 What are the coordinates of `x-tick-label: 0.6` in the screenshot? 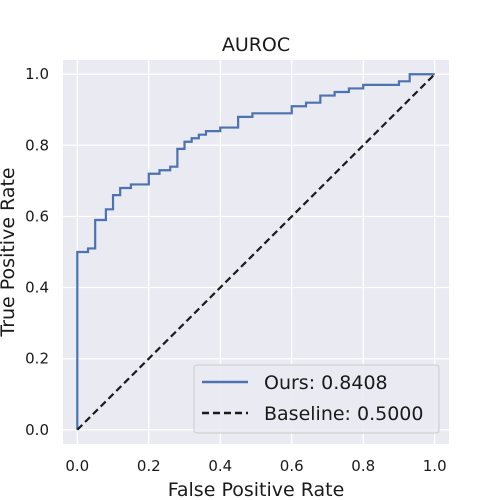 It's located at (292, 466).